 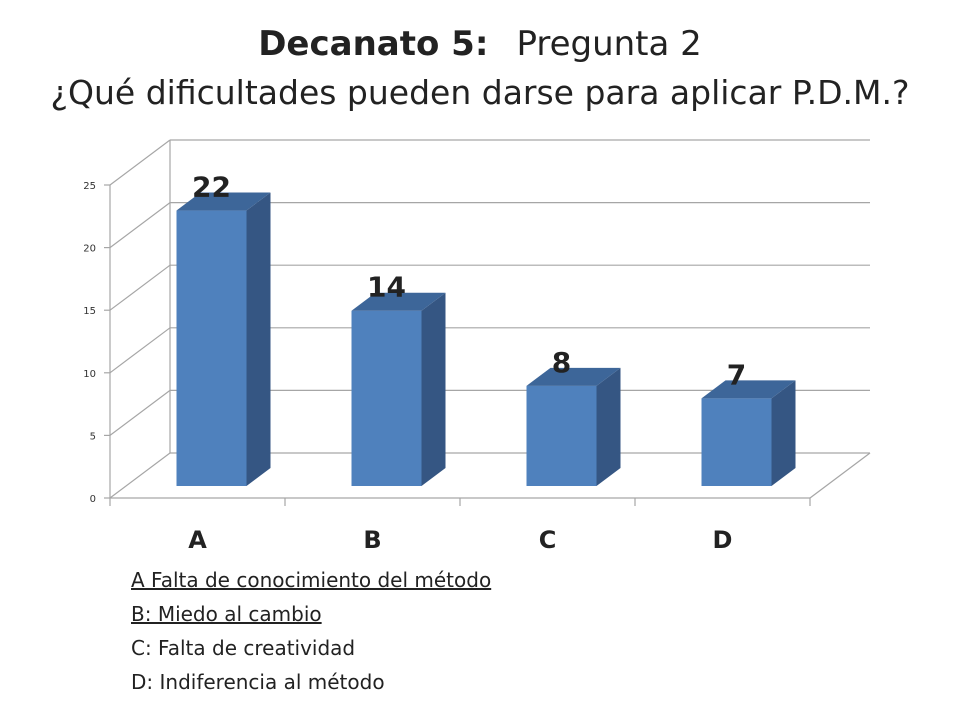 What do you see at coordinates (723, 540) in the screenshot?
I see `x-tick-label-D: D` at bounding box center [723, 540].